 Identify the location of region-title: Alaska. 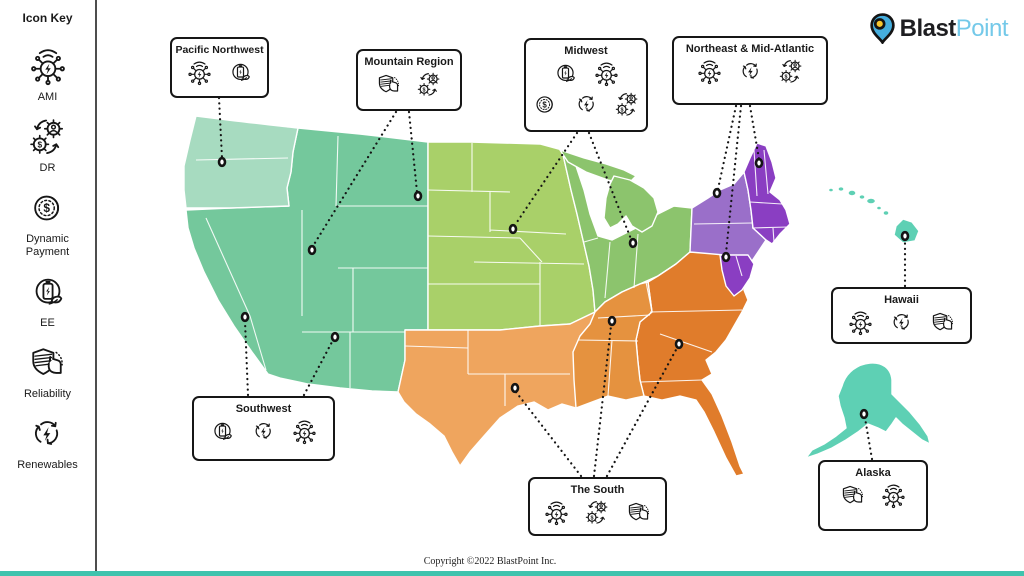
(873, 473).